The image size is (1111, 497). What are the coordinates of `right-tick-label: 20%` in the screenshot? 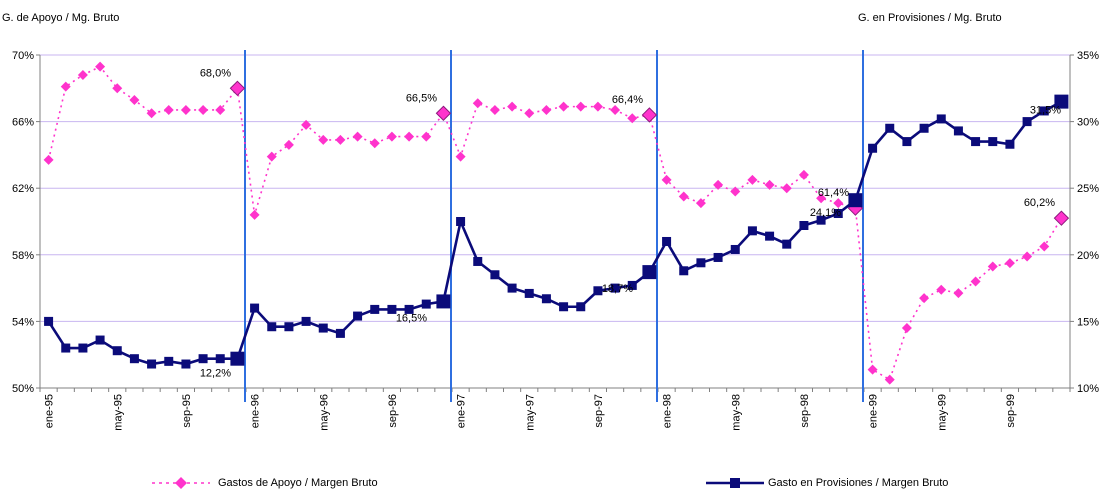 It's located at (1088, 256).